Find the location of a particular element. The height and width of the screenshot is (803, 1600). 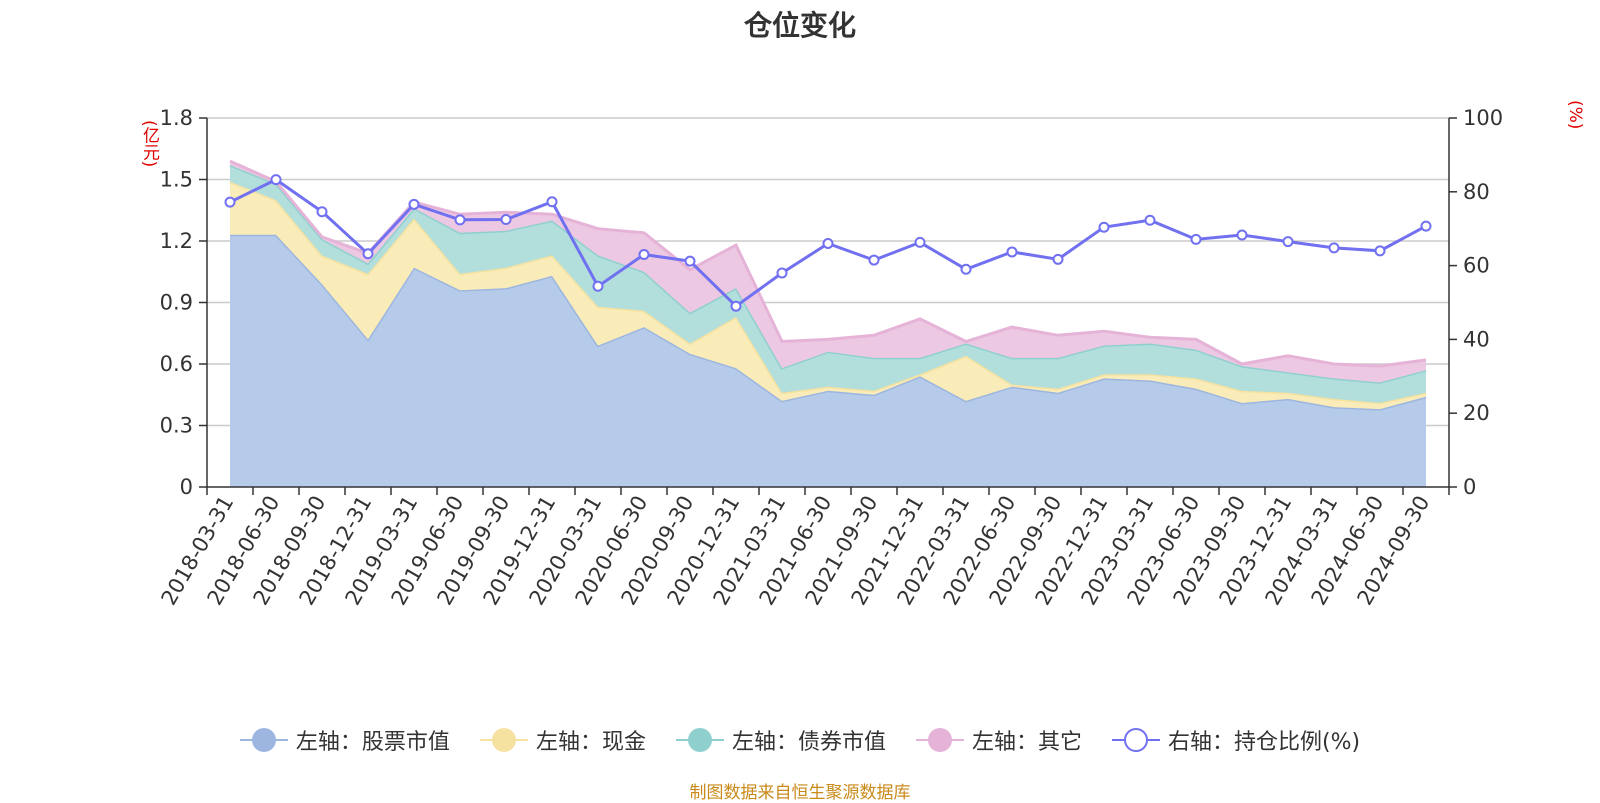

legend-item: 左轴：其它 is located at coordinates (998, 740).